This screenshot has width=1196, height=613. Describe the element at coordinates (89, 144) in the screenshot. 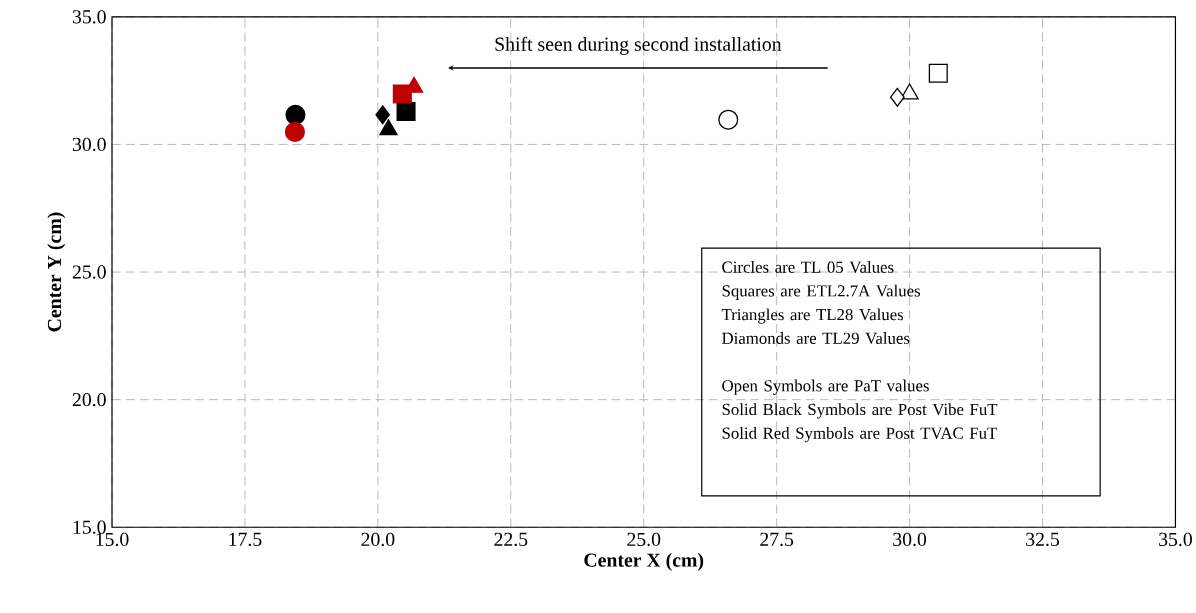

I see `y-tick-label: 30.0` at that location.